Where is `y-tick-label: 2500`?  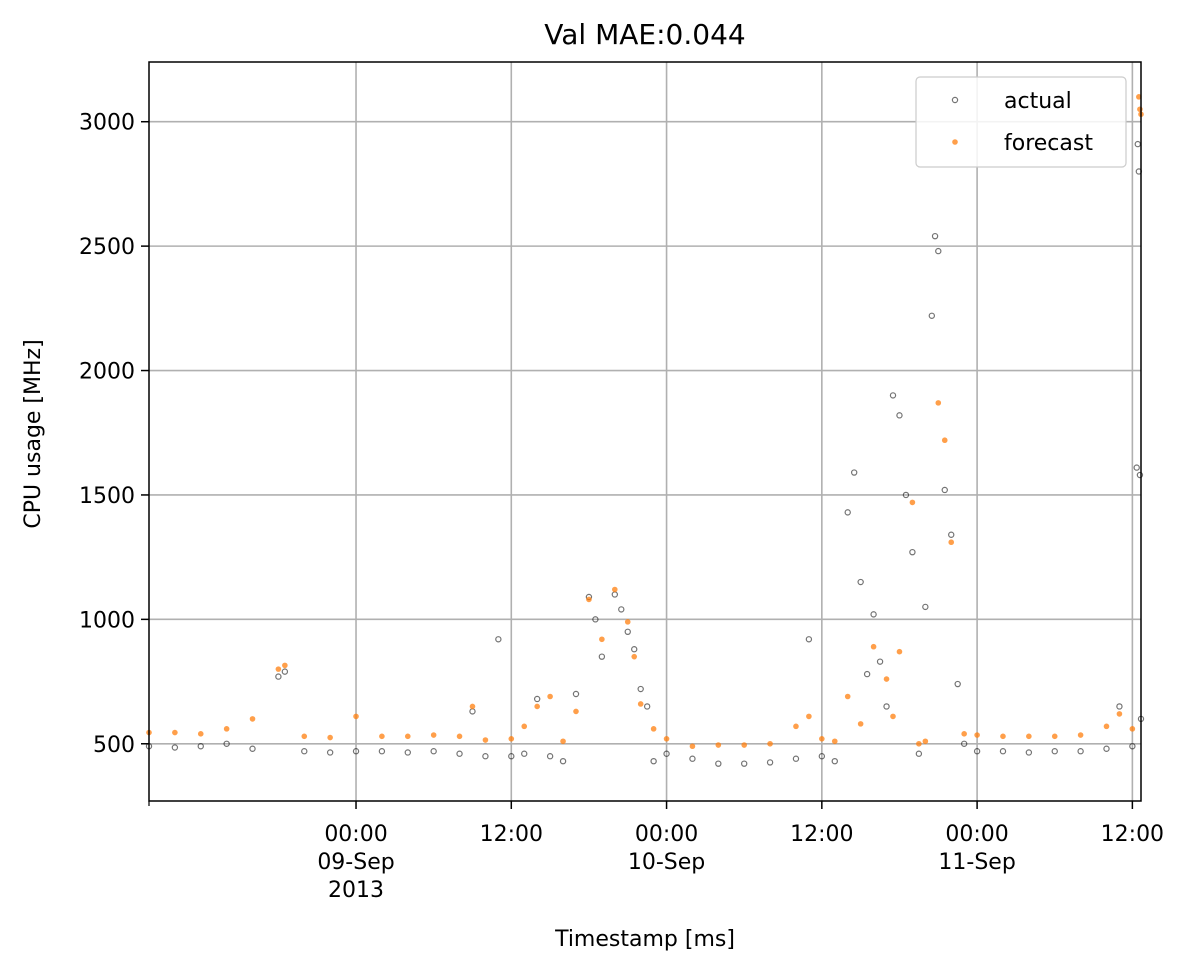
y-tick-label: 2500 is located at coordinates (107, 247).